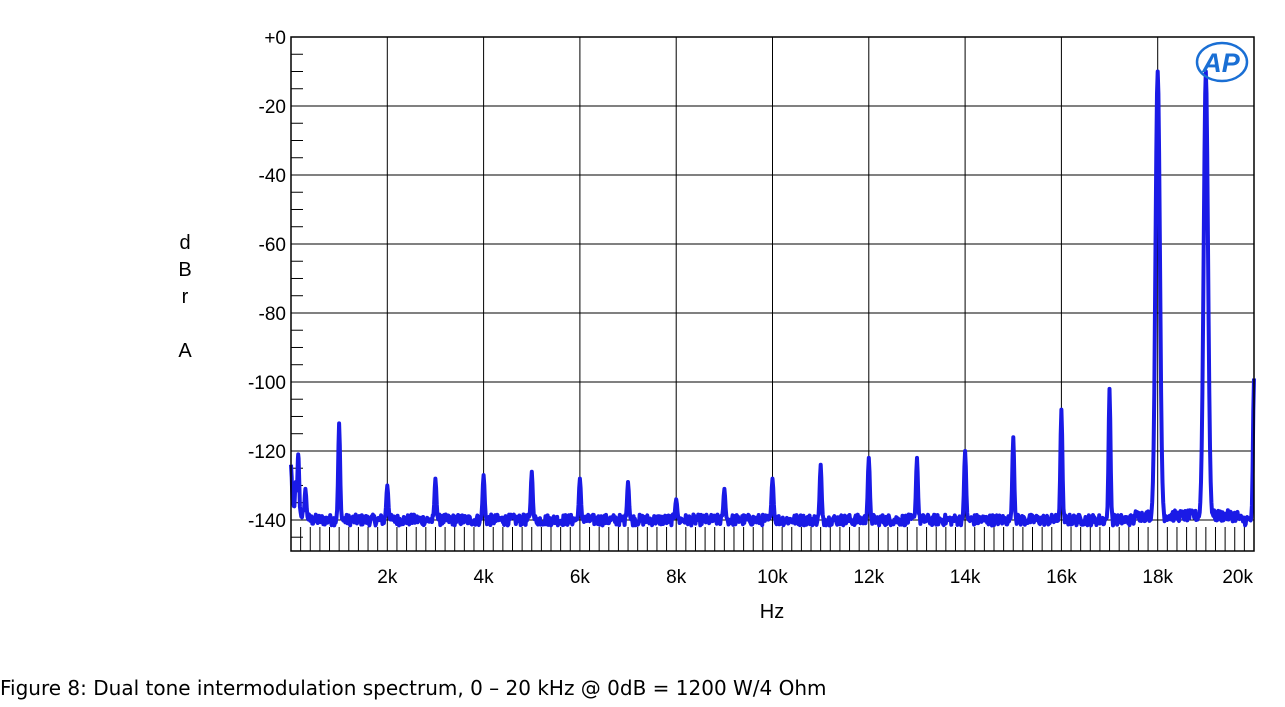 This screenshot has height=707, width=1285. I want to click on y-axis-title-char: A, so click(185, 351).